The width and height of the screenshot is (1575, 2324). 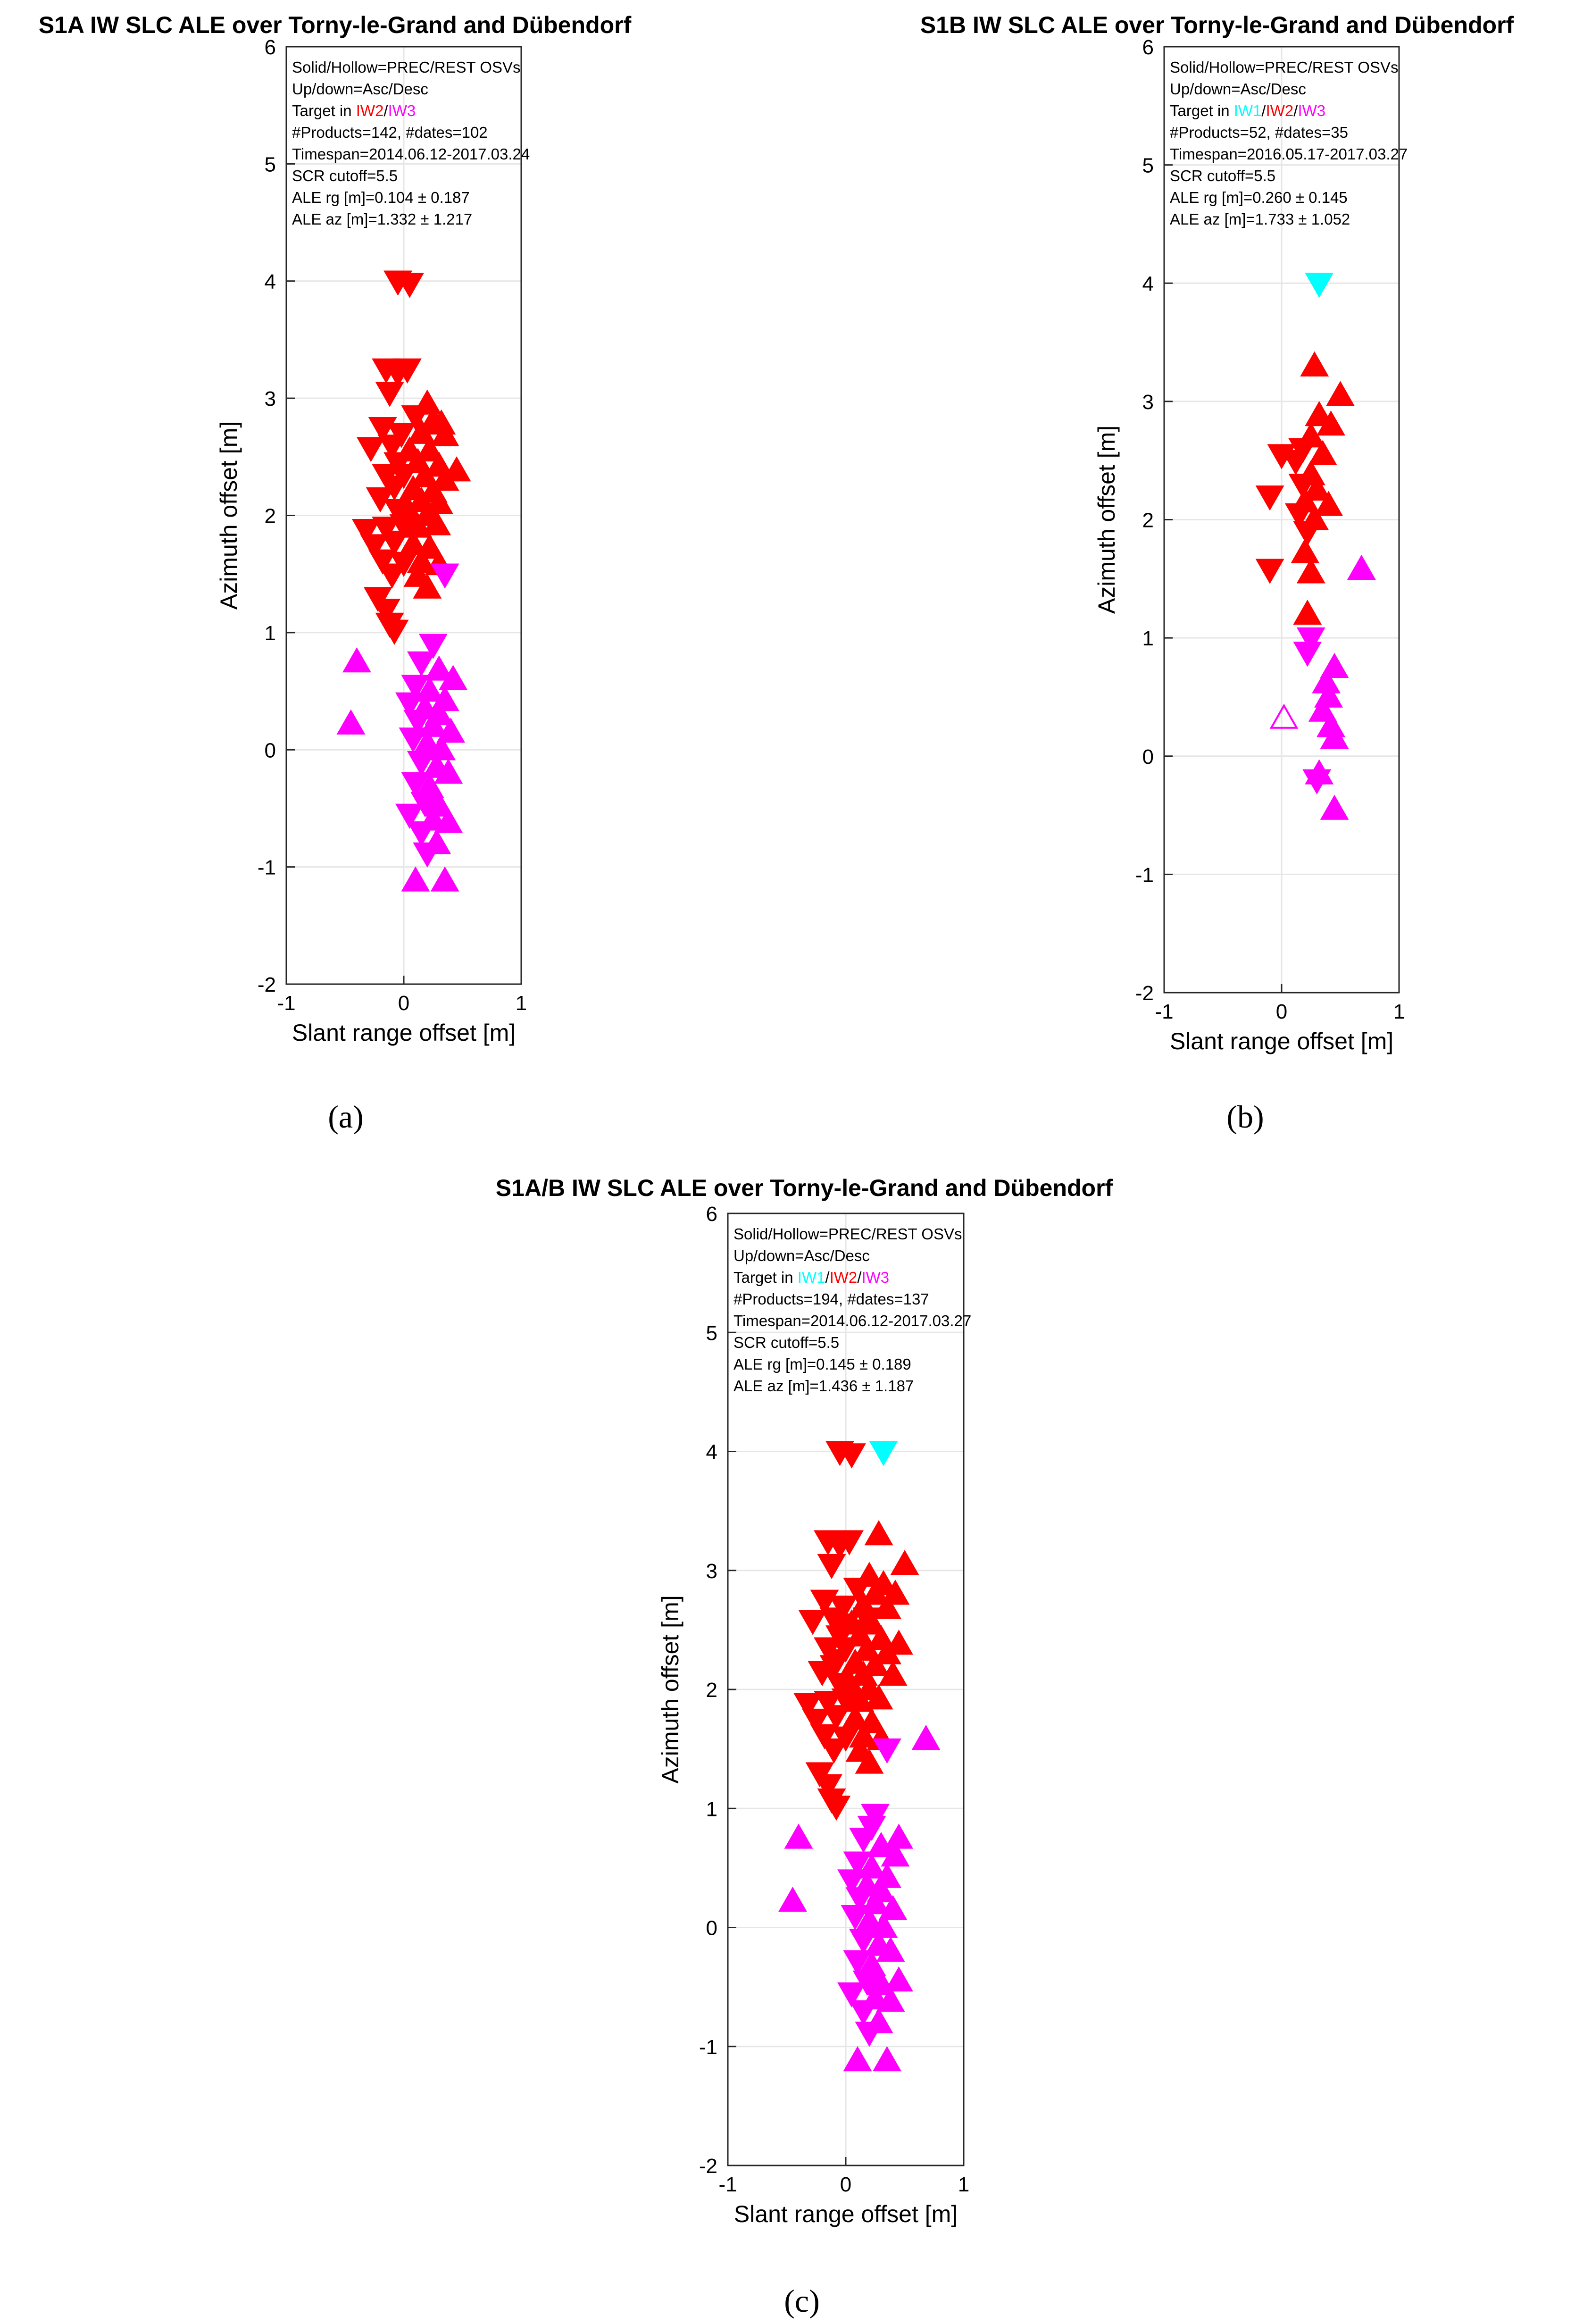 What do you see at coordinates (1399, 1011) in the screenshot?
I see `x-tick-label: 1` at bounding box center [1399, 1011].